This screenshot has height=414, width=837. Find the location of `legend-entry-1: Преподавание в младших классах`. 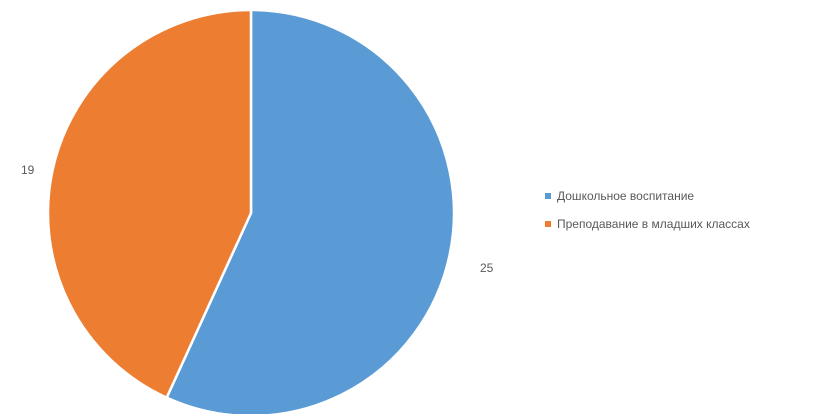

legend-entry-1: Преподавание в младших классах is located at coordinates (647, 224).